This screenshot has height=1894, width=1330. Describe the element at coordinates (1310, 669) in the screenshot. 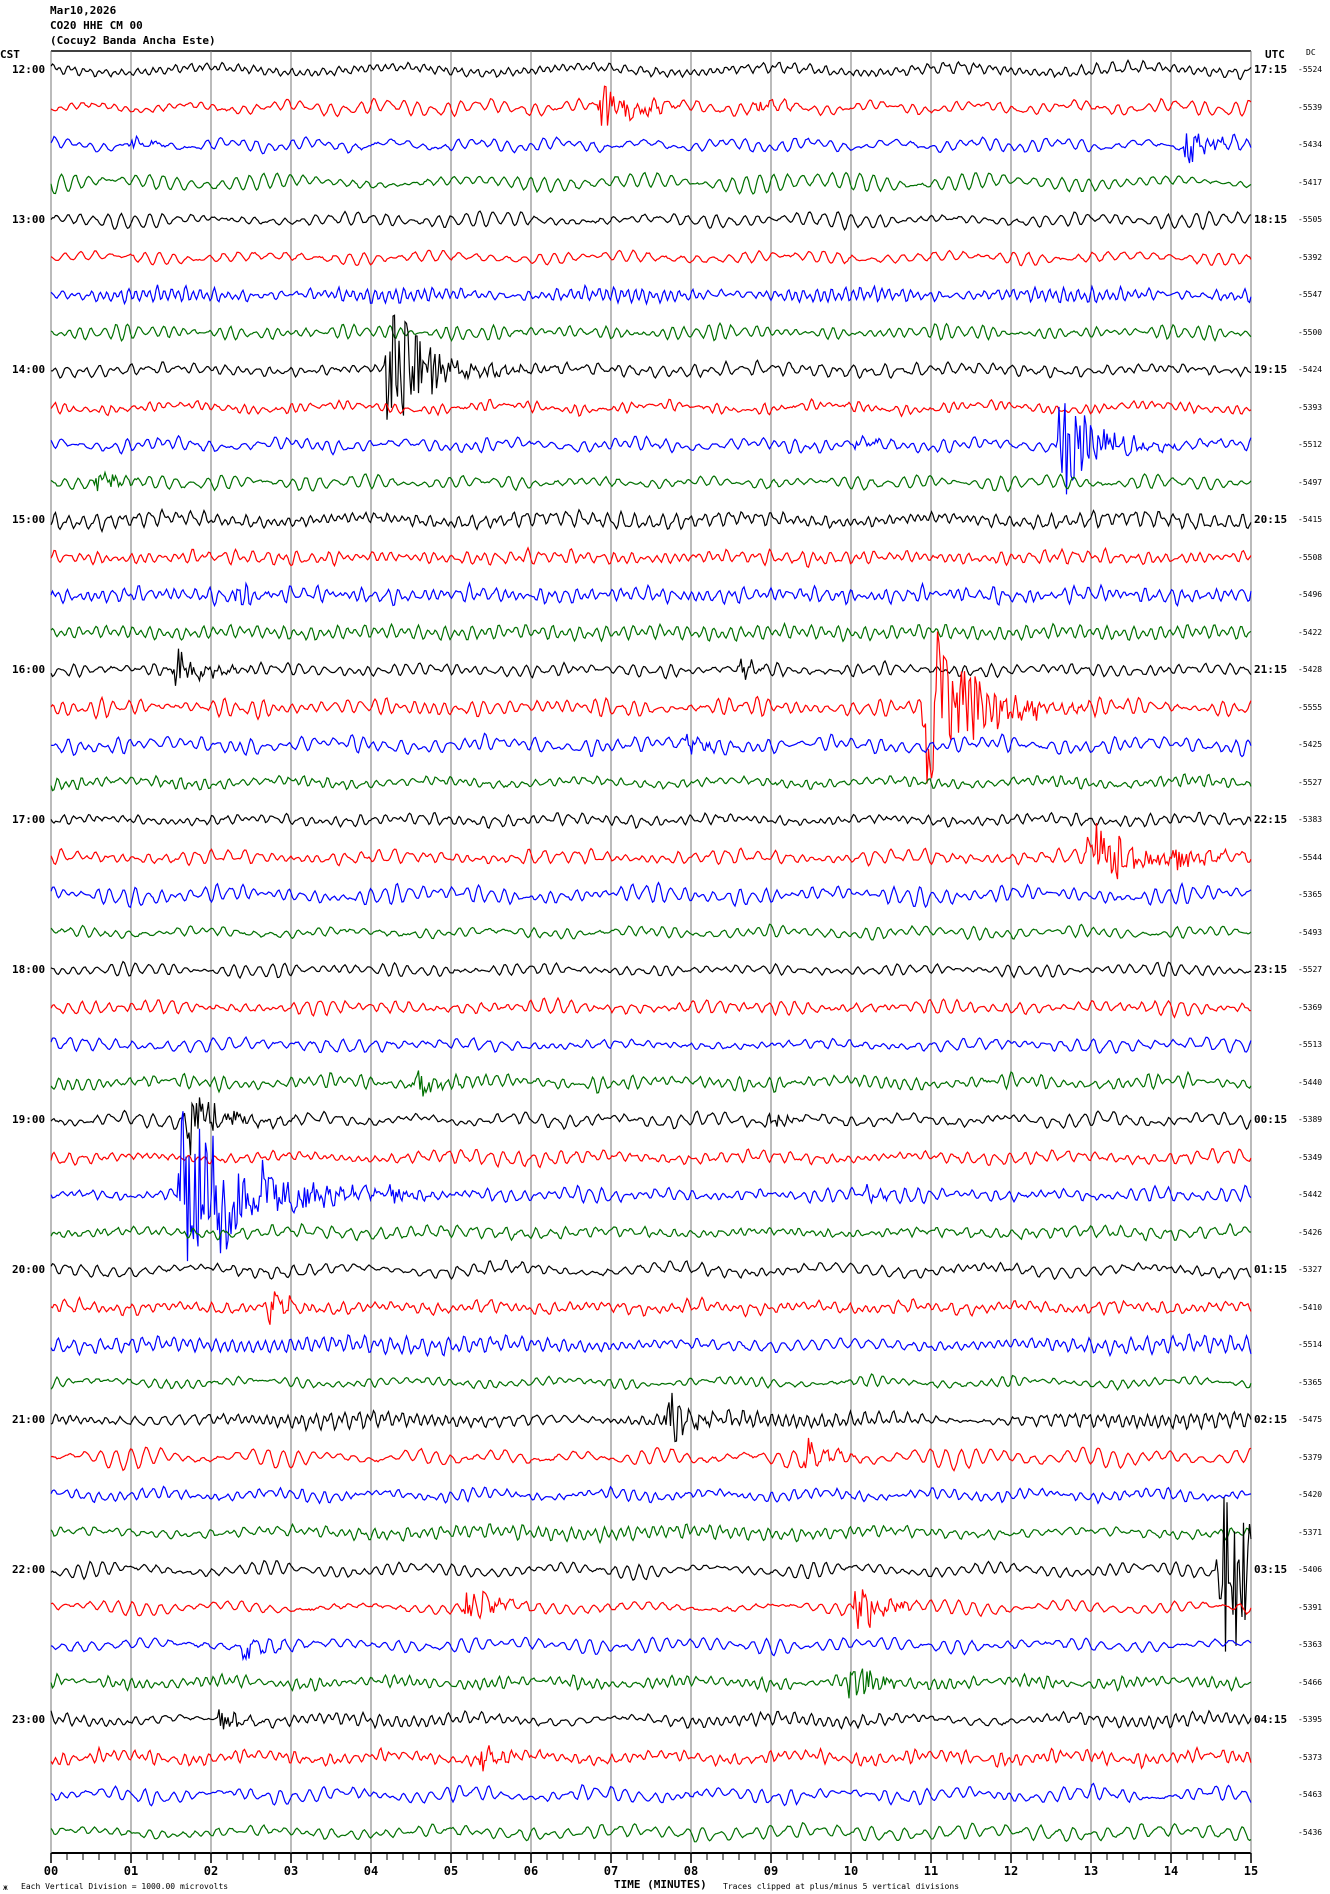

I see `dc-offset-label: -5428` at that location.